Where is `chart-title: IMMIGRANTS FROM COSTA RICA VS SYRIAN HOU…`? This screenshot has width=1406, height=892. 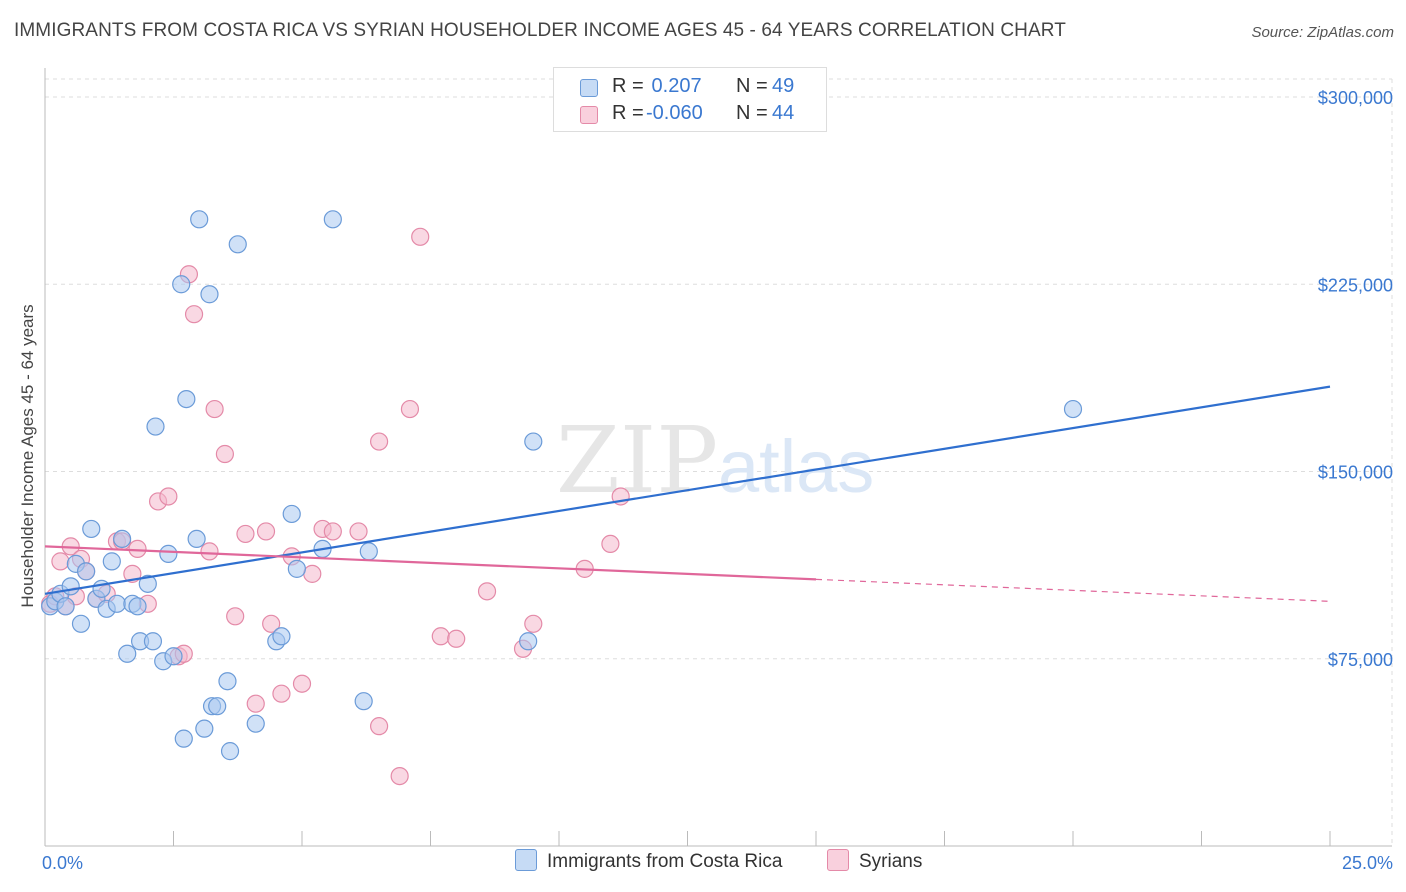 chart-title: IMMIGRANTS FROM COSTA RICA VS SYRIAN HOU… is located at coordinates (540, 30).